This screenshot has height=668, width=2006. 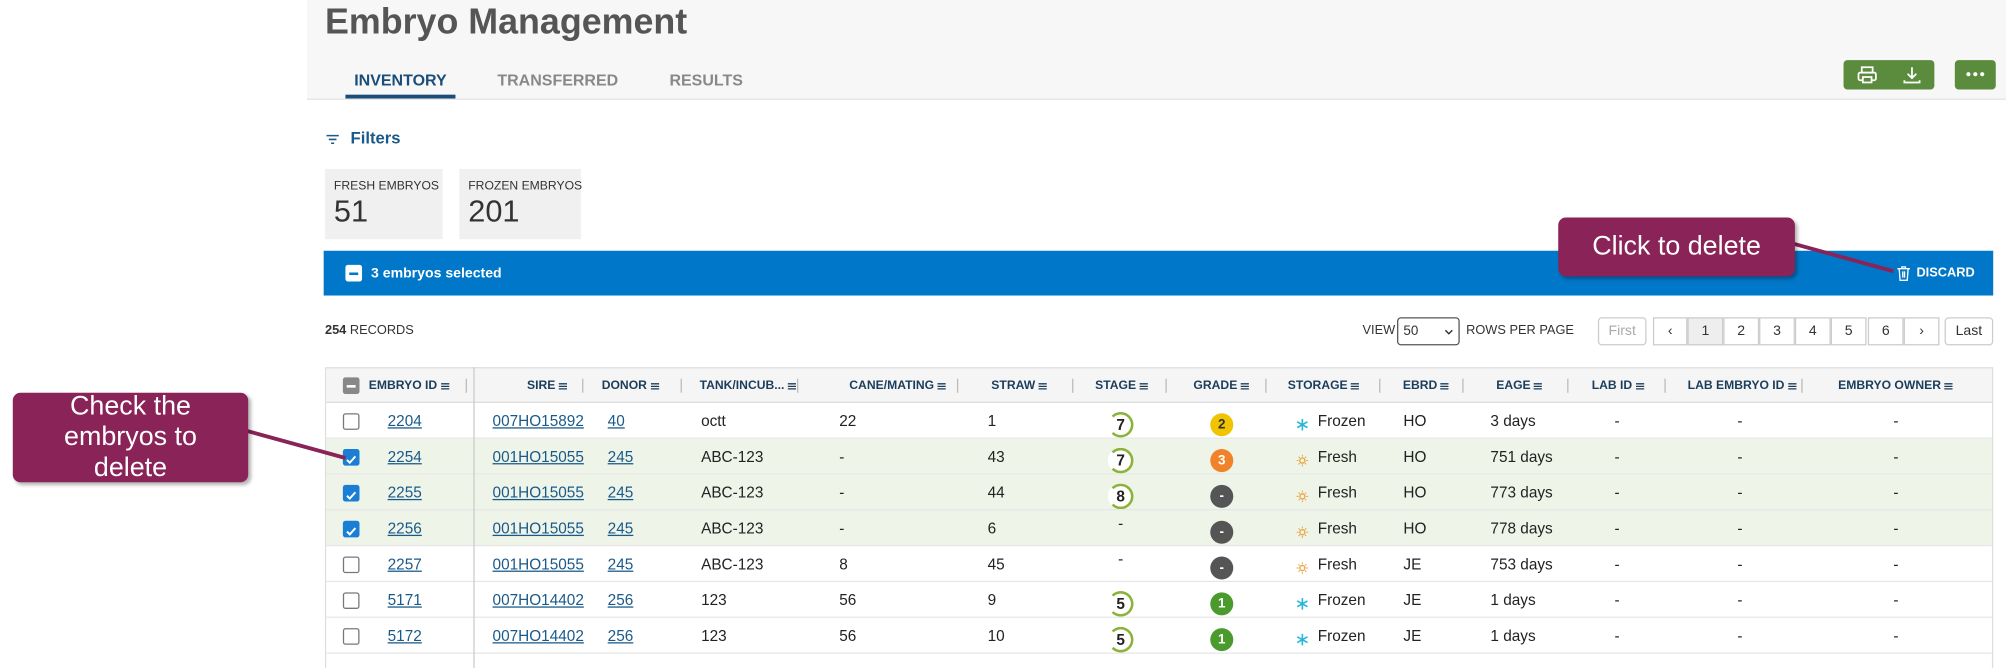 I want to click on summary-card: FROZEN EMBRYOS 201, so click(x=520, y=204).